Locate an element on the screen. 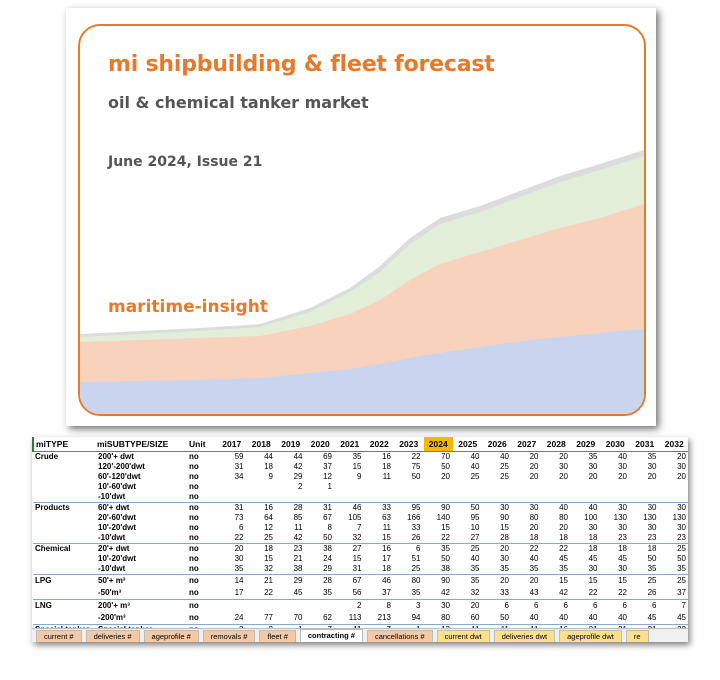 The height and width of the screenshot is (680, 720). sheet-tab: deliveries # is located at coordinates (112, 636).